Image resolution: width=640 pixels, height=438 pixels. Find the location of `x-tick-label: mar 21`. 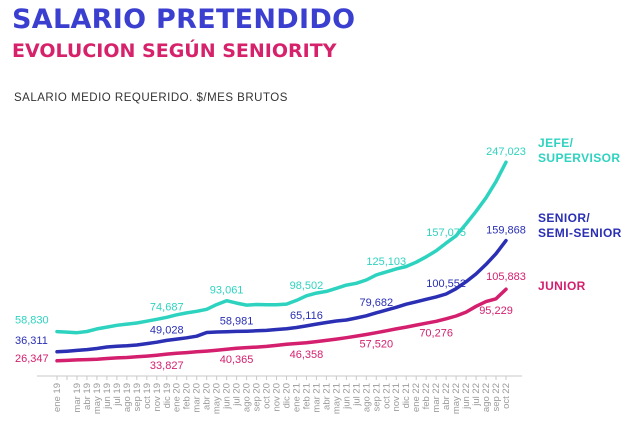

x-tick-label: mar 21 is located at coordinates (316, 398).